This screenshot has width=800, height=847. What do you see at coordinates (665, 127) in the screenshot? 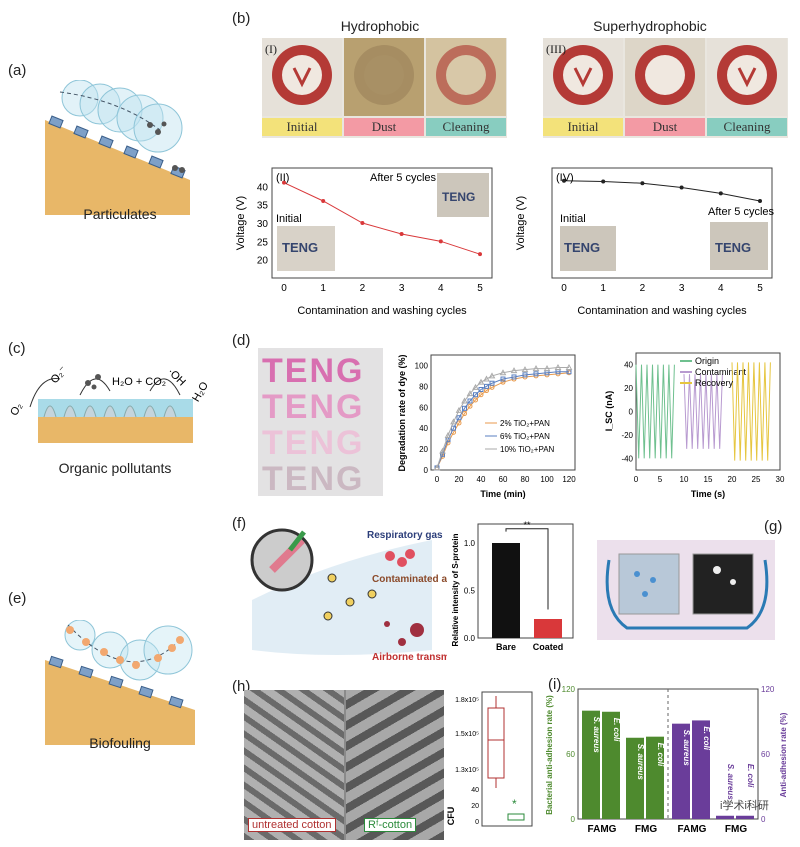
I see `band-dust: Dust` at bounding box center [665, 127].